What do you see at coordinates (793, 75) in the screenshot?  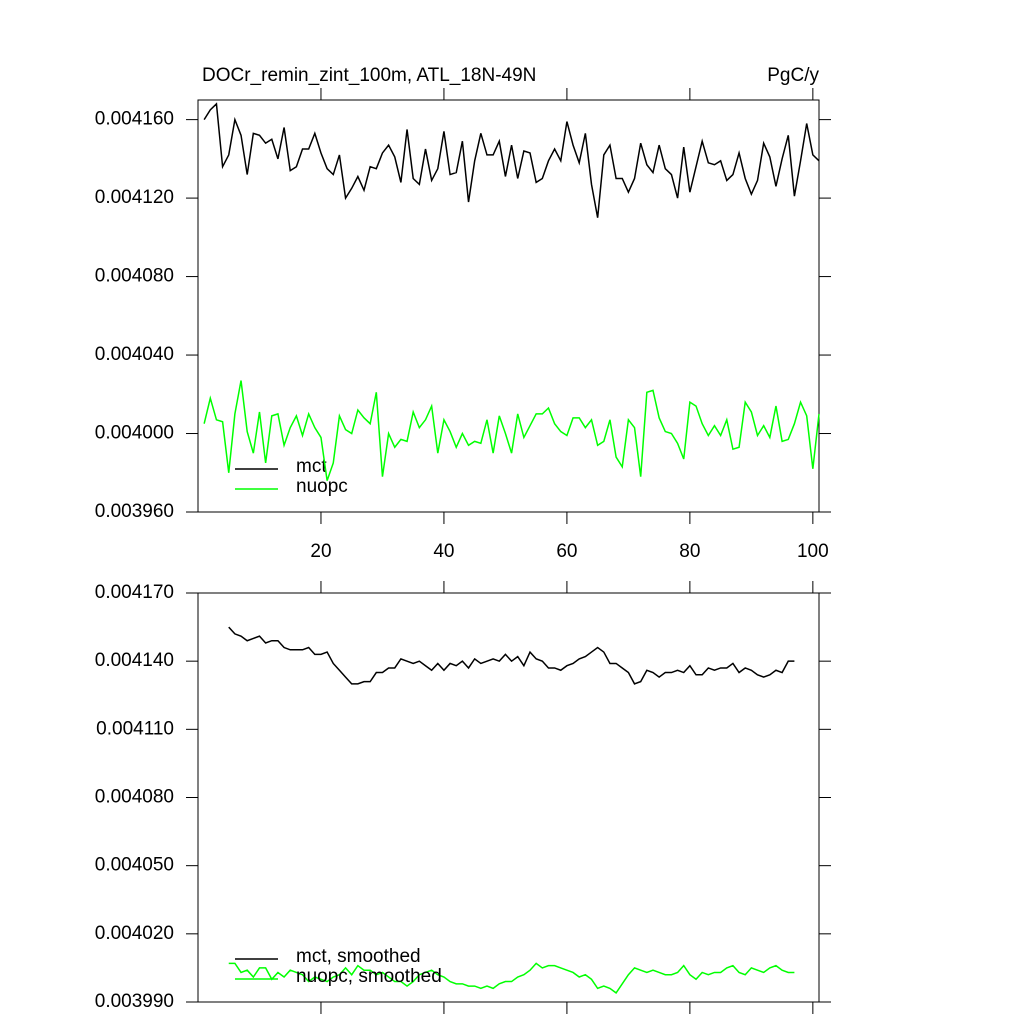 I see `units-label: PgC/y` at bounding box center [793, 75].